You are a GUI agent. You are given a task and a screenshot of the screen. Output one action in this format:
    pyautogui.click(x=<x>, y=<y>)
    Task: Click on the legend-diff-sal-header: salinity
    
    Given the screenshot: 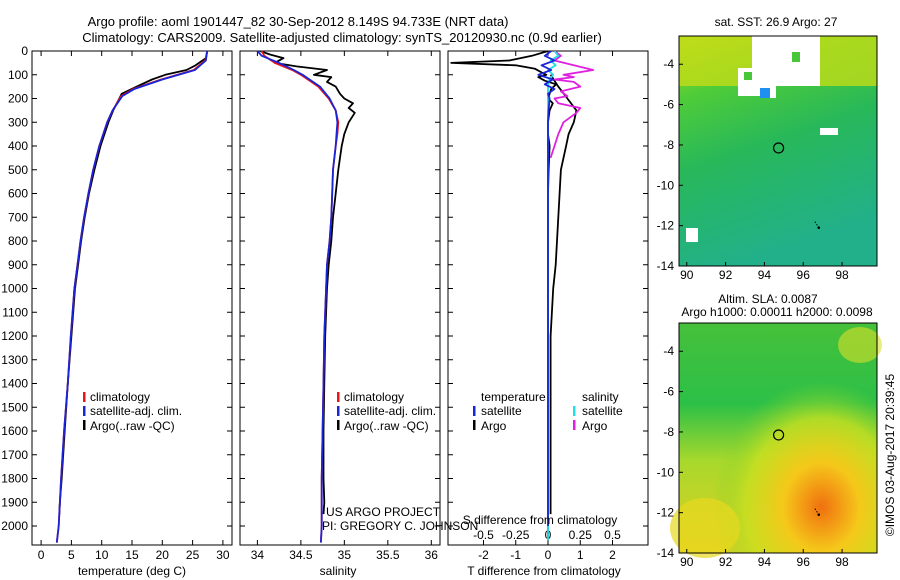 What is the action you would take?
    pyautogui.click(x=600, y=397)
    